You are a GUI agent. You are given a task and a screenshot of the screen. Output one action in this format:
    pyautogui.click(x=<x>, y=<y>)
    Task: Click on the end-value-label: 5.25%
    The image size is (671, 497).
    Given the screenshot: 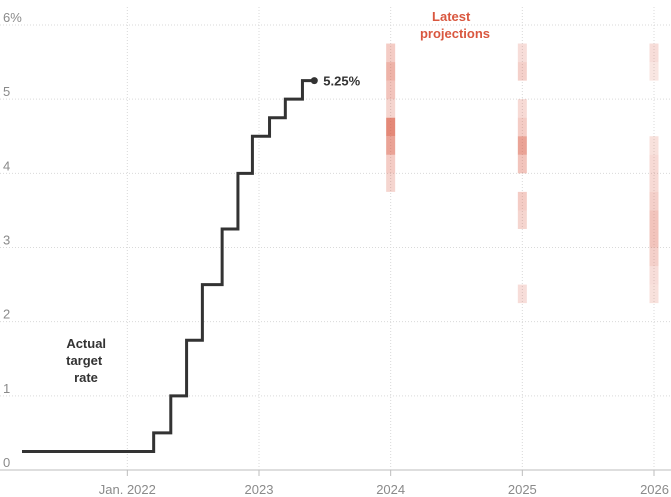 What is the action you would take?
    pyautogui.click(x=341, y=81)
    